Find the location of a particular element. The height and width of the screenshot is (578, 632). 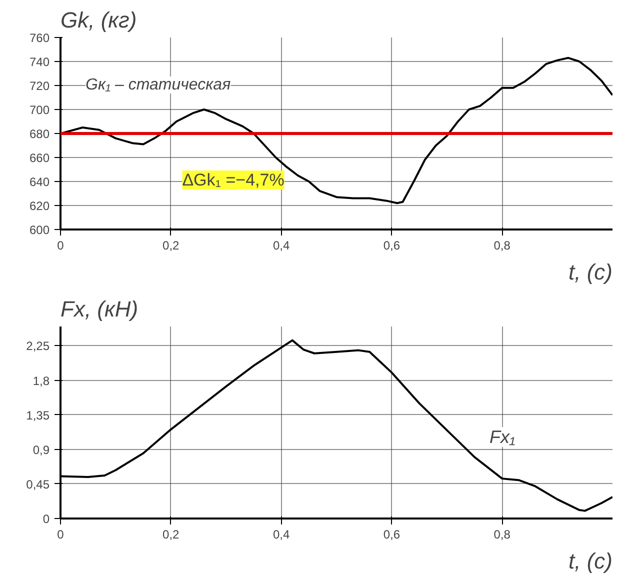

y-tick-label: 680 is located at coordinates (39, 134).